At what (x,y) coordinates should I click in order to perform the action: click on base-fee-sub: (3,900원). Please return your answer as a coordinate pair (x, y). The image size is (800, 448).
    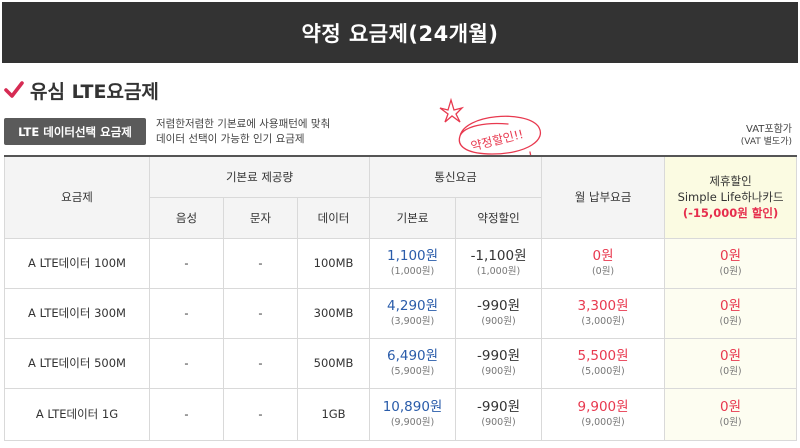
    Looking at the image, I should click on (412, 321).